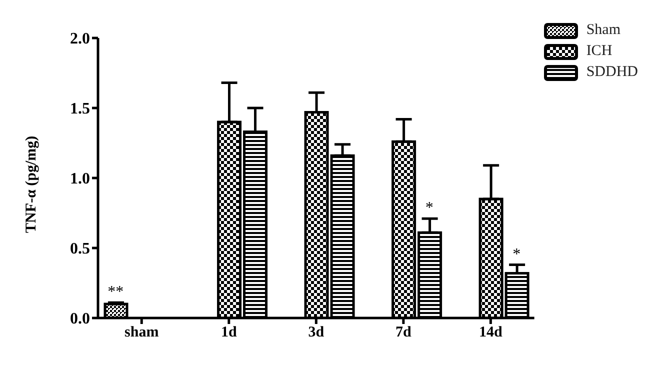 Image resolution: width=660 pixels, height=371 pixels. I want to click on y-tick-label: 1.5, so click(80, 109).